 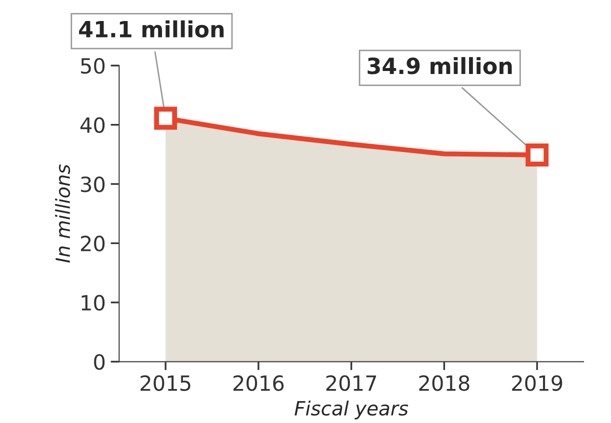 I want to click on y-tick-label: 20, so click(x=92, y=244).